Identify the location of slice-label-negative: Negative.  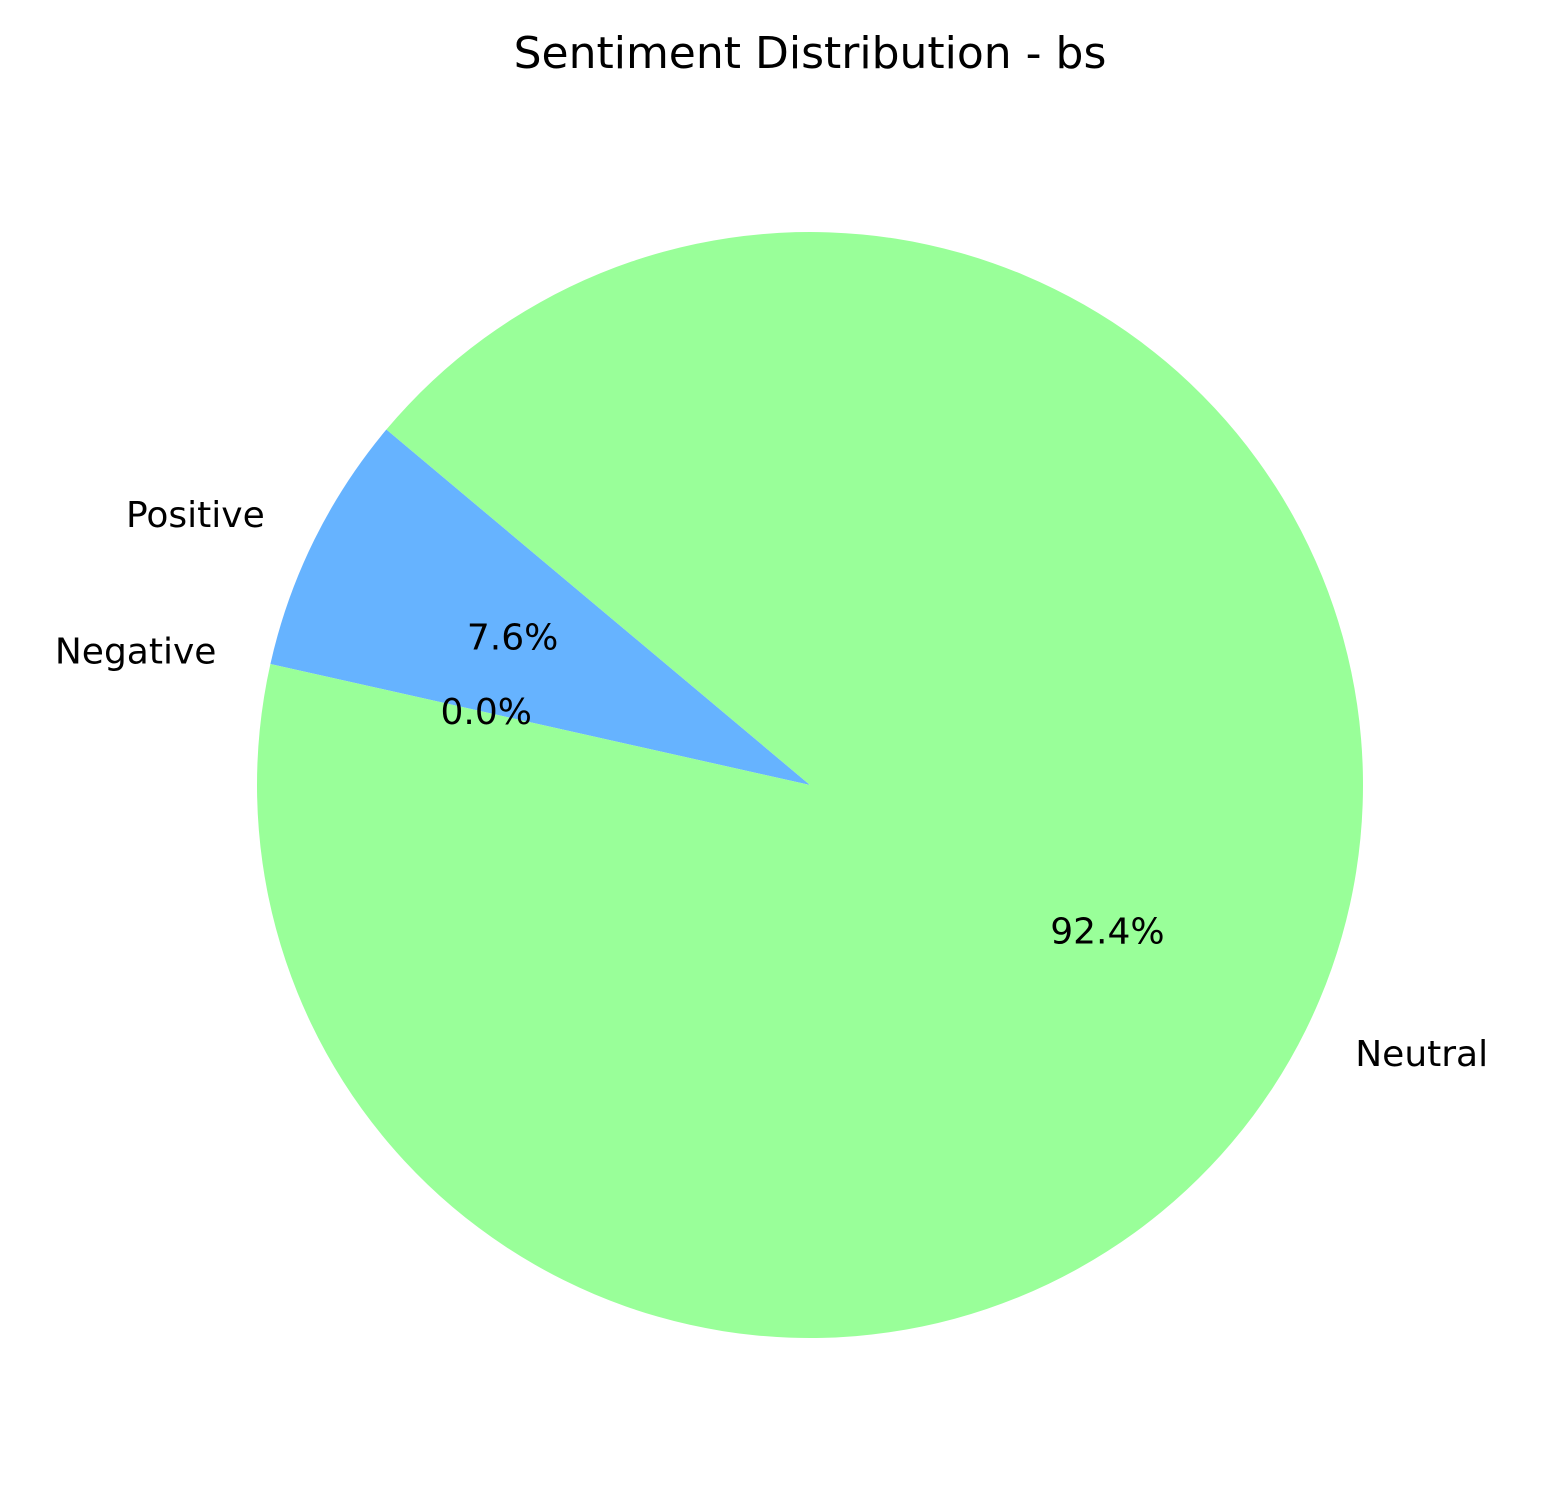
(136, 651).